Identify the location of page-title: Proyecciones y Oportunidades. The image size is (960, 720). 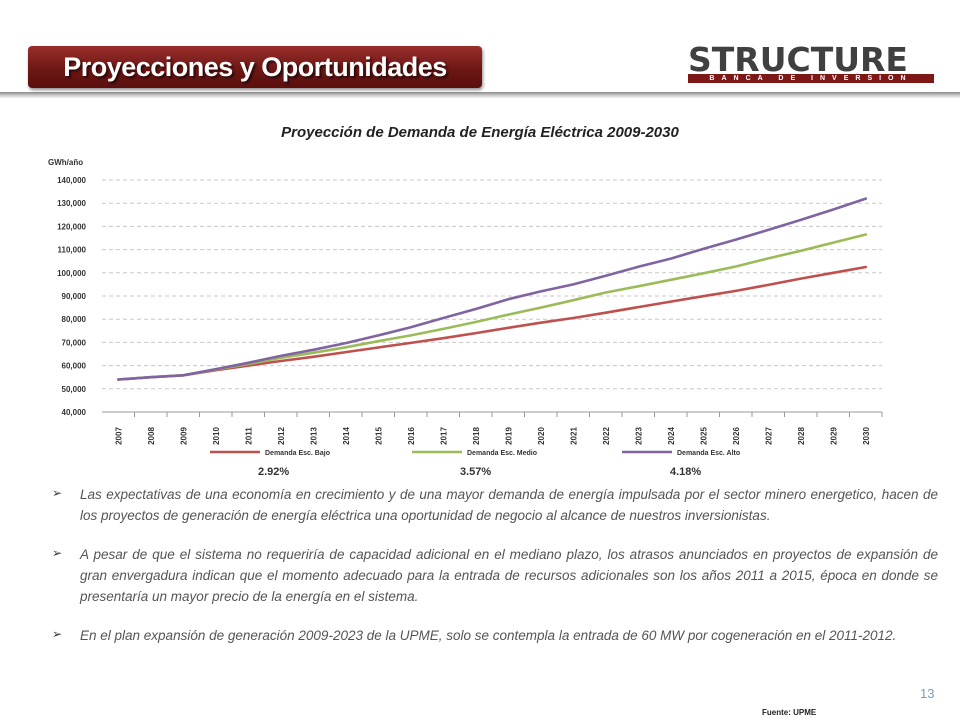
(255, 66).